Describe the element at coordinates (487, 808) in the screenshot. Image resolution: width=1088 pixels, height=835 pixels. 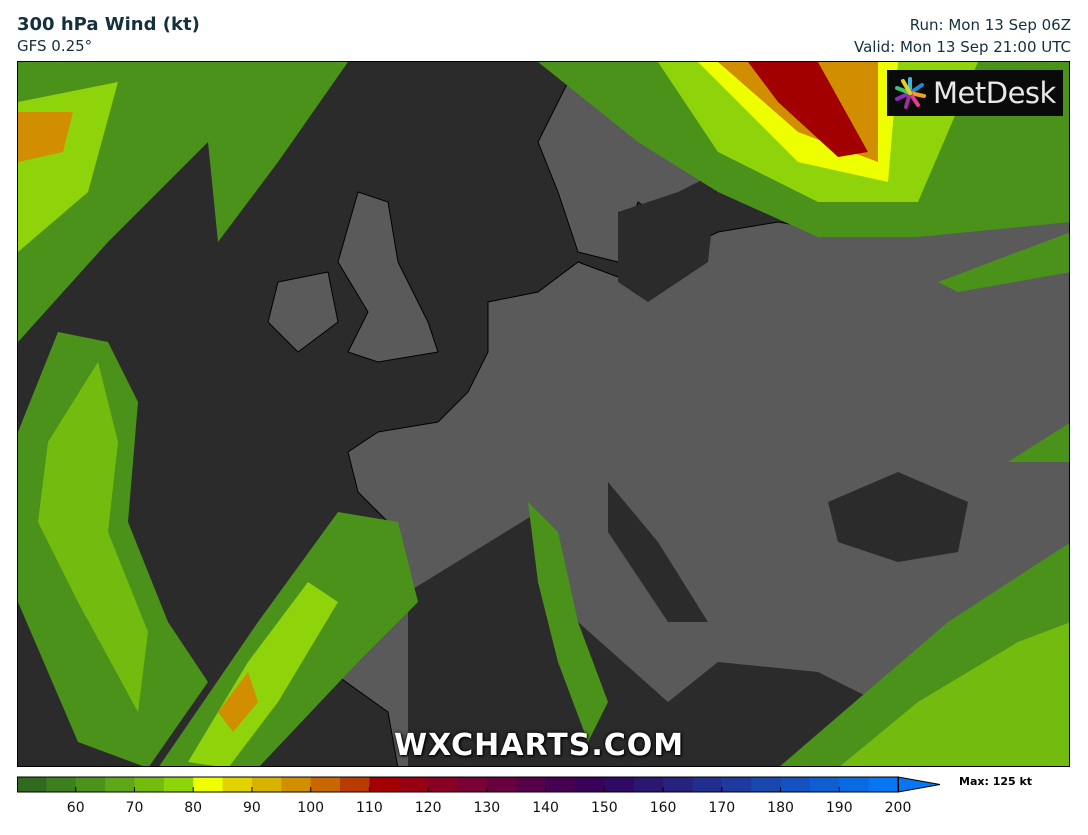
I see `colorbar-tick-label: 130` at that location.